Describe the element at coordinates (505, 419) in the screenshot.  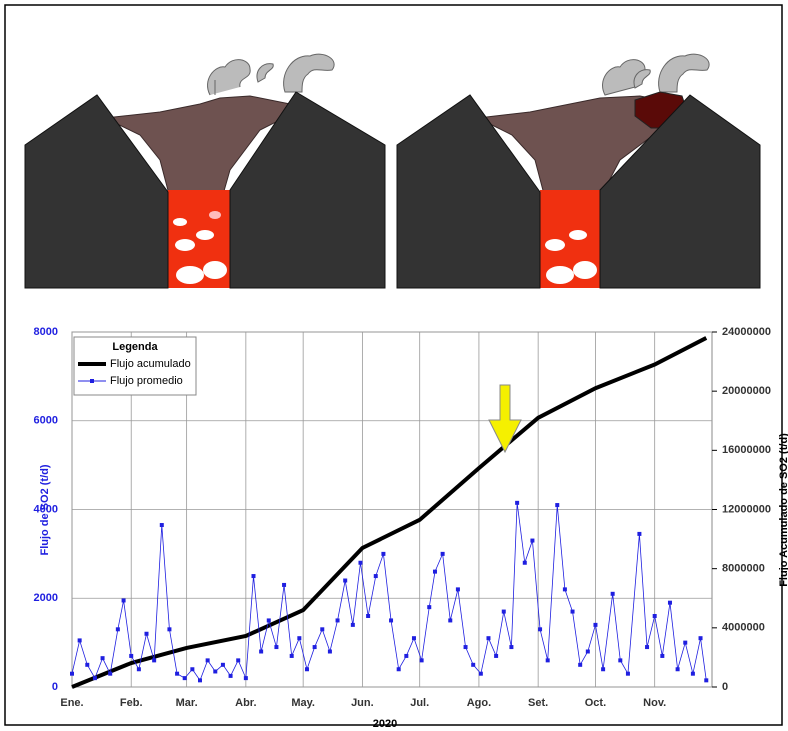
I see `arrow` at that location.